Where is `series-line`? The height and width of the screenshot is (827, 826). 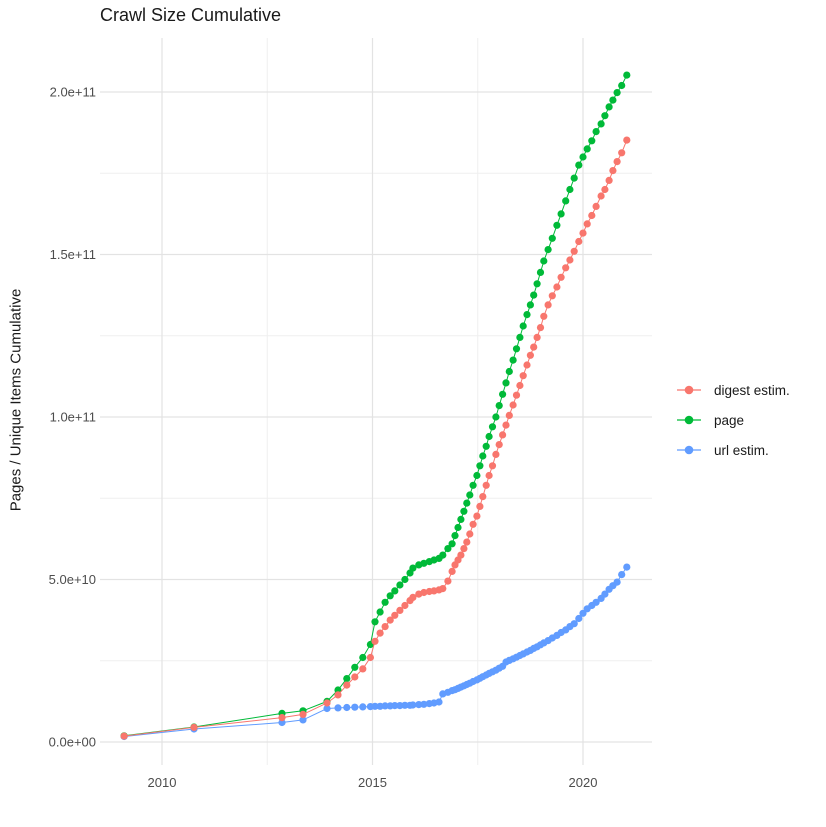
series-line is located at coordinates (376, 651).